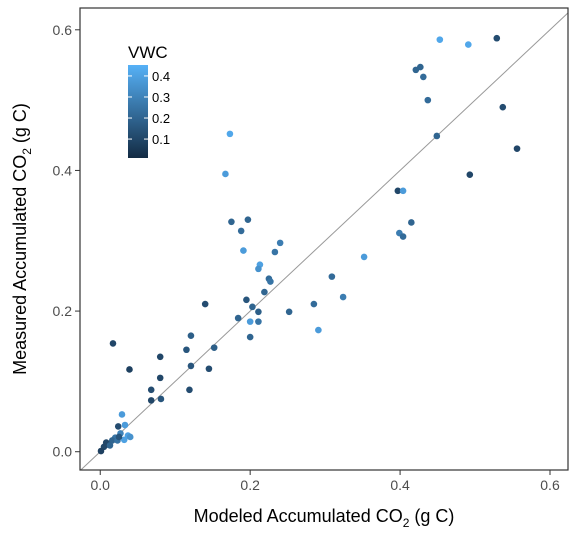 This screenshot has height=538, width=570. What do you see at coordinates (161, 139) in the screenshot?
I see `colorbar-tick-label: 0.1` at bounding box center [161, 139].